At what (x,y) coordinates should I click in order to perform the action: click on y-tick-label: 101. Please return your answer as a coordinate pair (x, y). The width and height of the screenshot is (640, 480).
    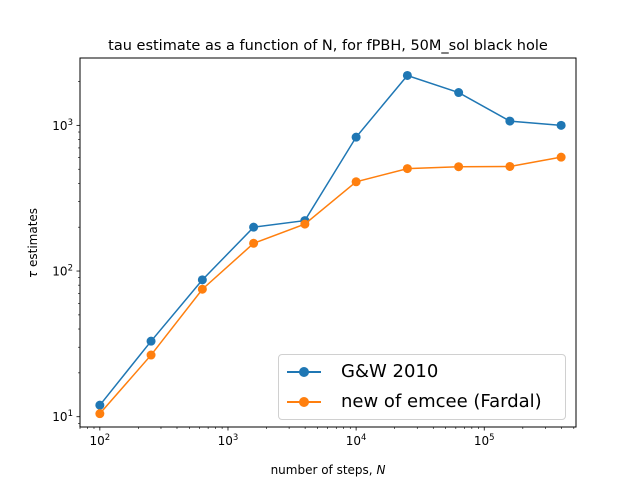
    Looking at the image, I should click on (62, 416).